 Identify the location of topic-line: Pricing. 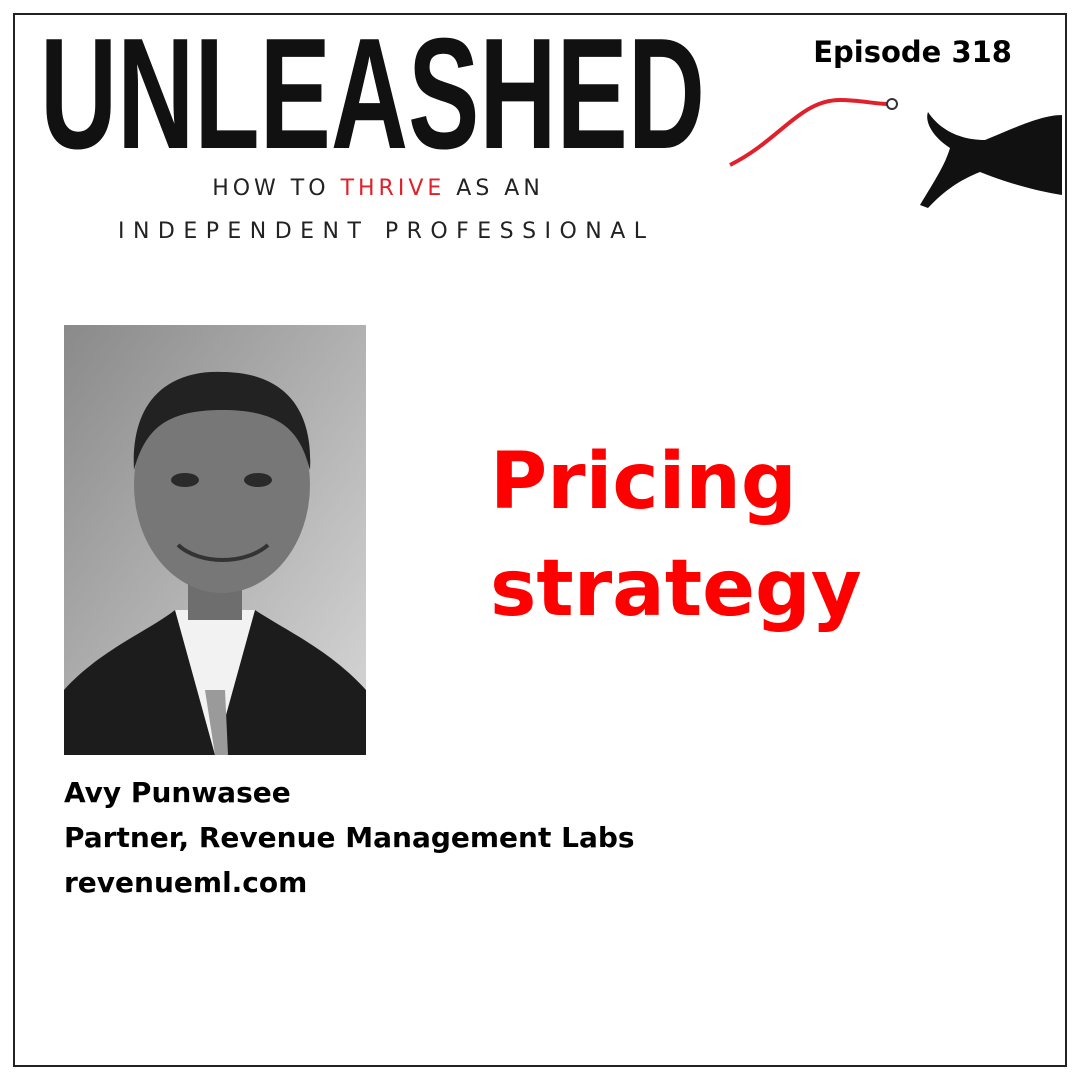
(643, 482).